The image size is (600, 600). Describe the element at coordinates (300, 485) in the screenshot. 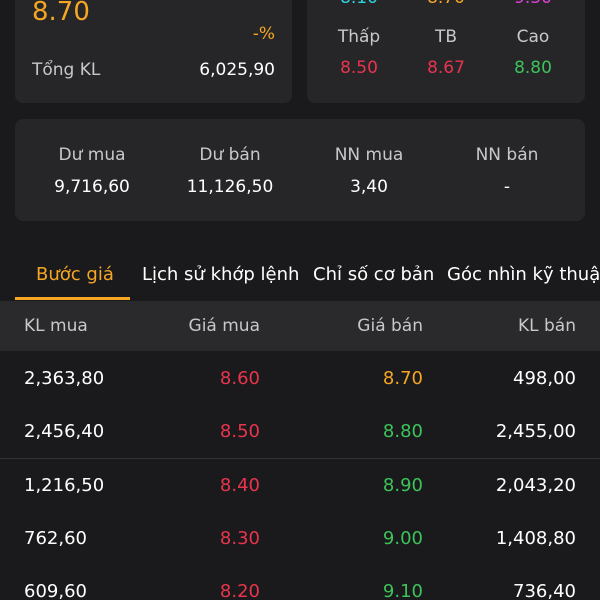

I see `order-row: 1,216,50 8.40 8.90 2,043,20` at that location.